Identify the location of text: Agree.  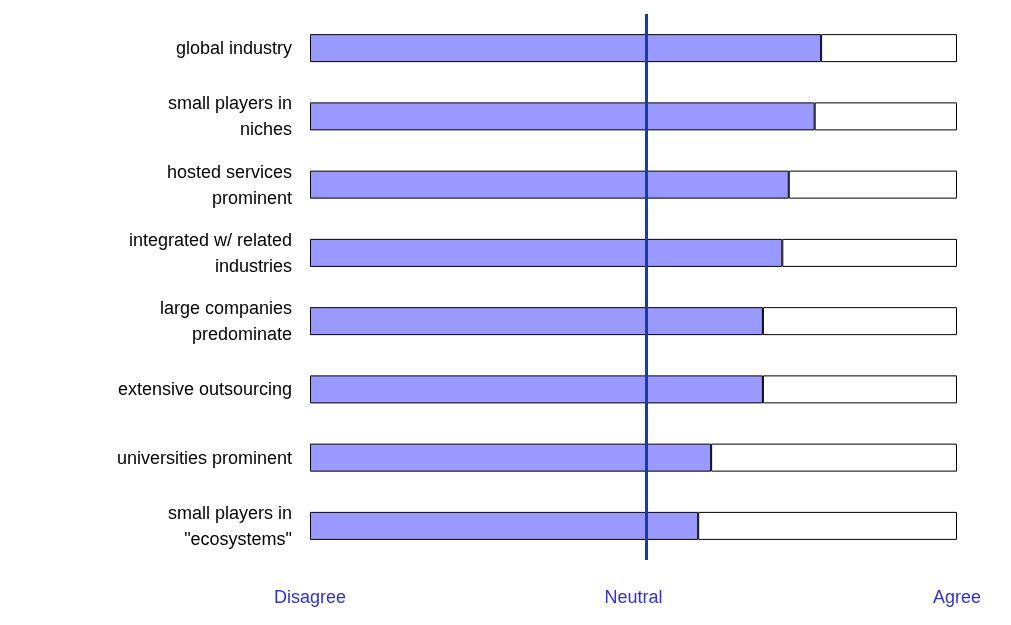
(957, 597).